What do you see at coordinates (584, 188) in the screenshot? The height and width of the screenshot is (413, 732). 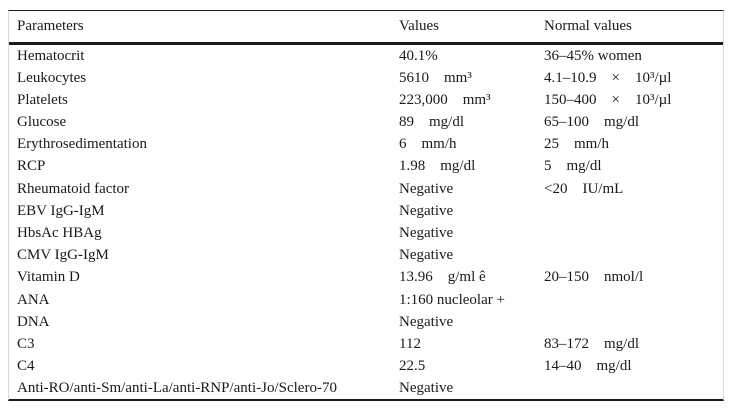 I see `normal-cell: <20 IU/mL` at bounding box center [584, 188].